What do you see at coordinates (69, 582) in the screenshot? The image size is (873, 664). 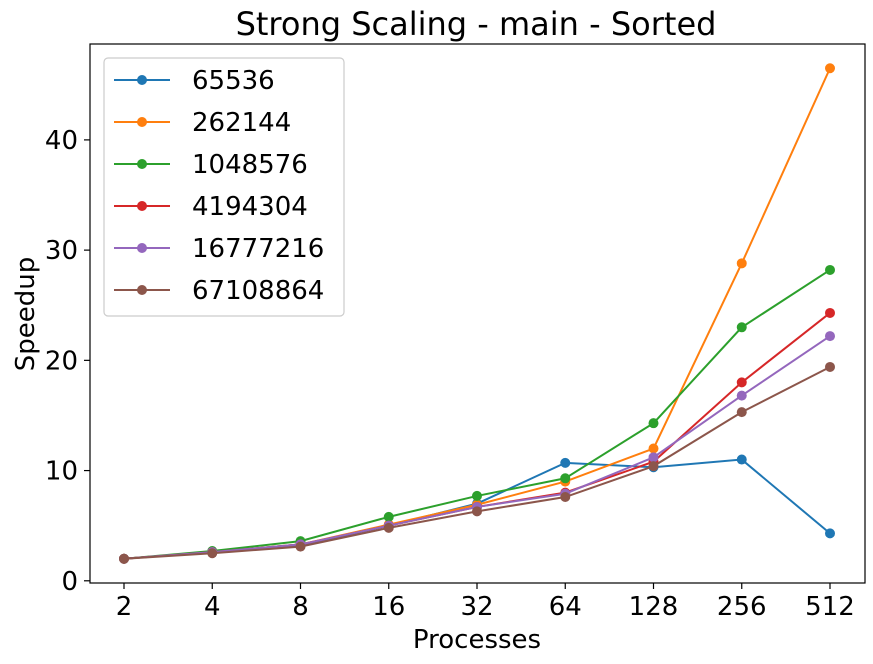 I see `y-tick-label: 0` at bounding box center [69, 582].